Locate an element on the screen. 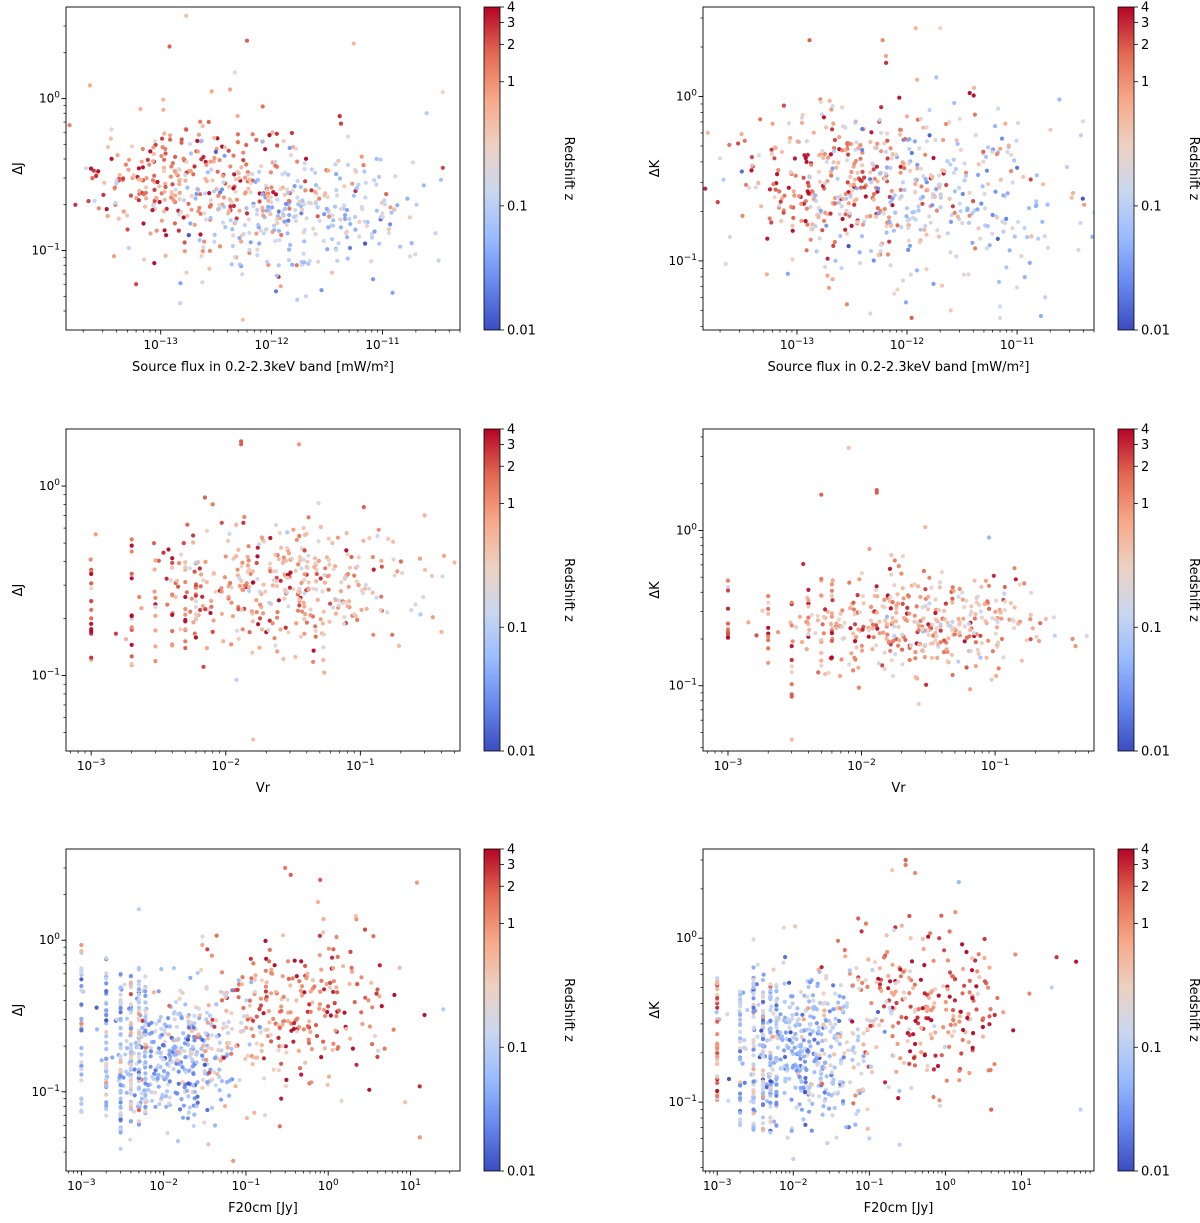 This screenshot has width=1200, height=1223. tick-label: 10⁰ is located at coordinates (686, 937).